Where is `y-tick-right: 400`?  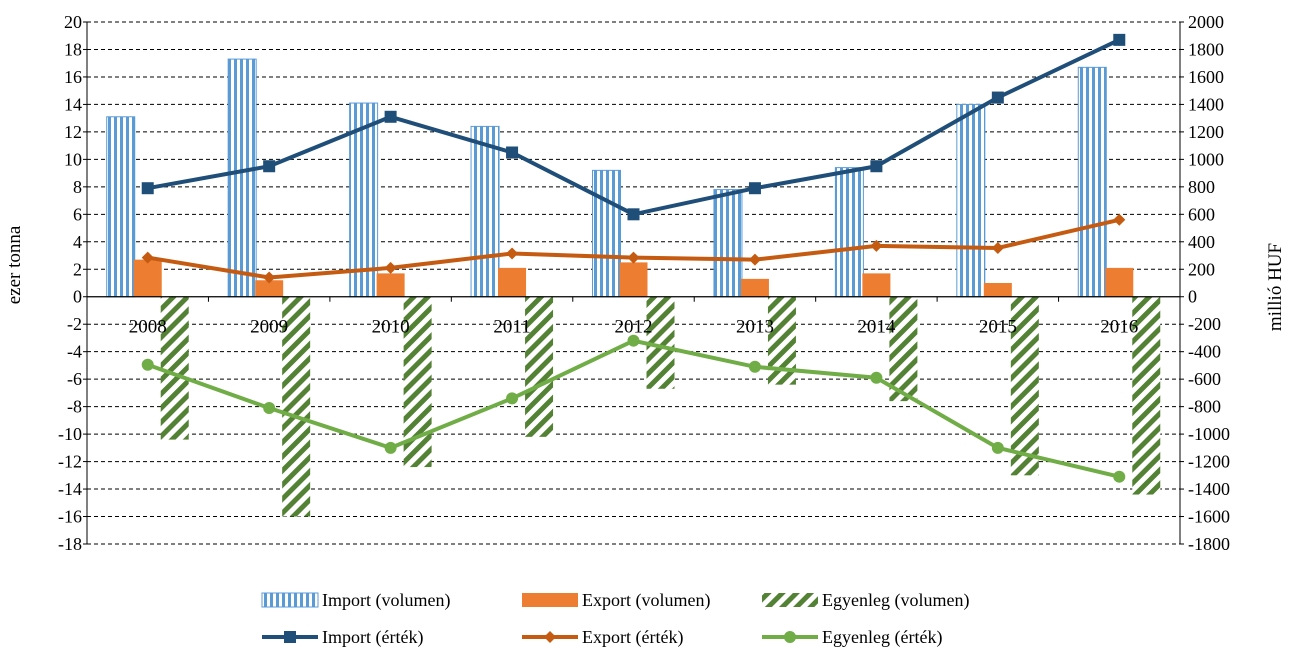 y-tick-right: 400 is located at coordinates (1201, 242).